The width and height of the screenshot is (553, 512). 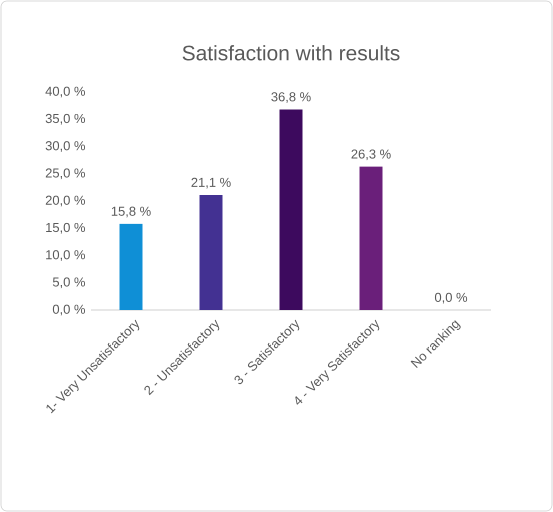 What do you see at coordinates (131, 212) in the screenshot?
I see `data-label: 15,8 %` at bounding box center [131, 212].